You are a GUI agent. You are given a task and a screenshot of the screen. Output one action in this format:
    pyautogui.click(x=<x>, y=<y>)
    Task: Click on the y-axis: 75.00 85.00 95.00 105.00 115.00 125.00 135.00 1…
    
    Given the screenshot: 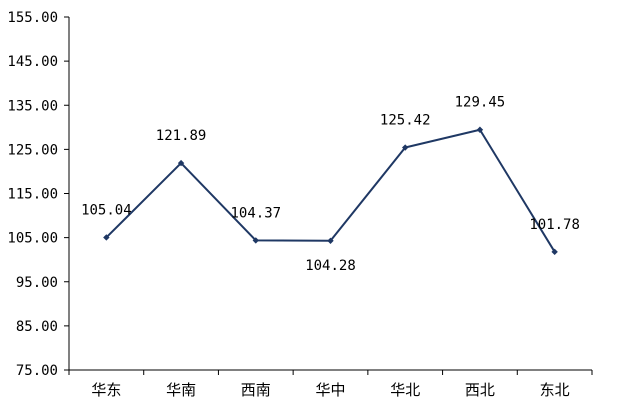 What is the action you would take?
    pyautogui.click(x=38, y=194)
    